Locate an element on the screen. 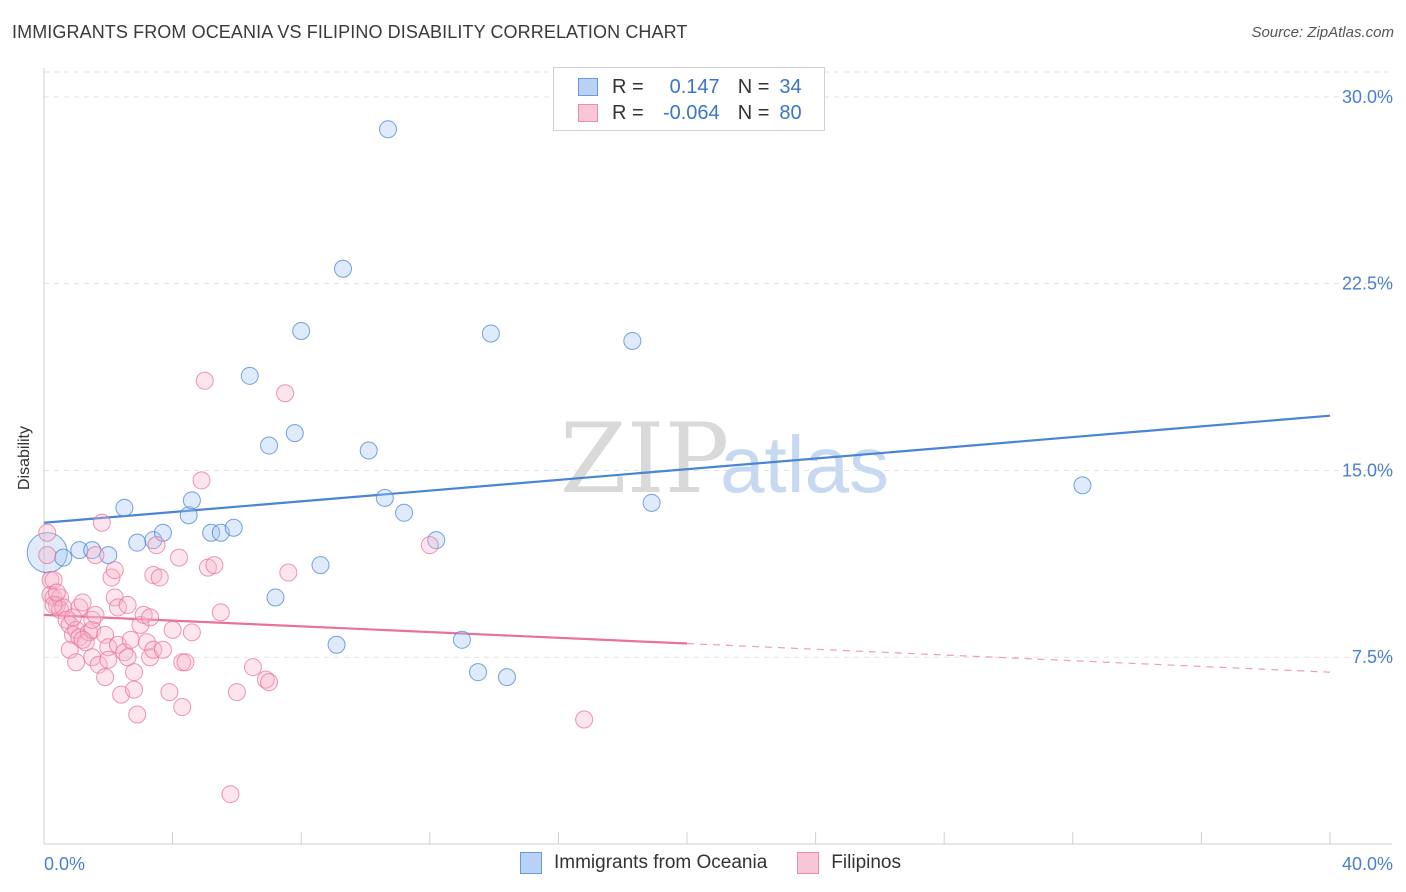  legend-swatch-pink is located at coordinates (588, 113).